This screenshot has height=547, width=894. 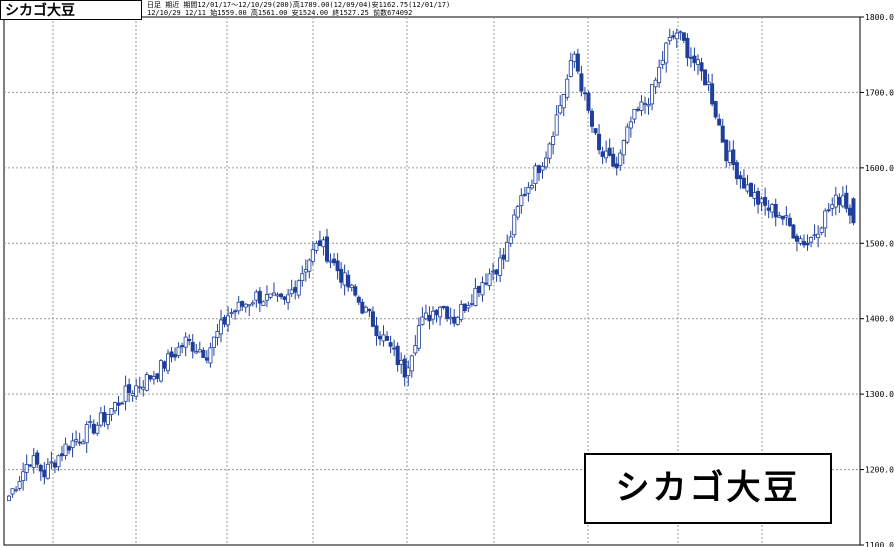 What do you see at coordinates (879, 168) in the screenshot?
I see `y-tick-label: 1600.00` at bounding box center [879, 168].